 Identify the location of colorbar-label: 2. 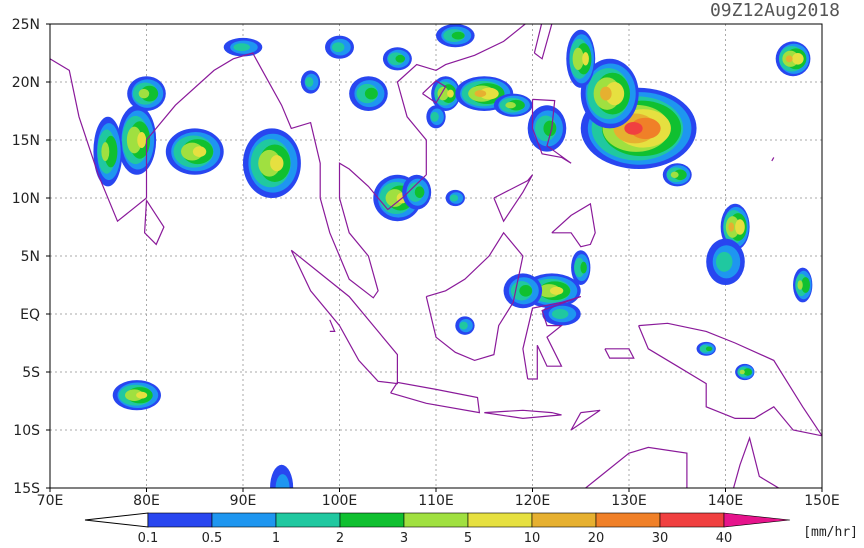
(340, 537).